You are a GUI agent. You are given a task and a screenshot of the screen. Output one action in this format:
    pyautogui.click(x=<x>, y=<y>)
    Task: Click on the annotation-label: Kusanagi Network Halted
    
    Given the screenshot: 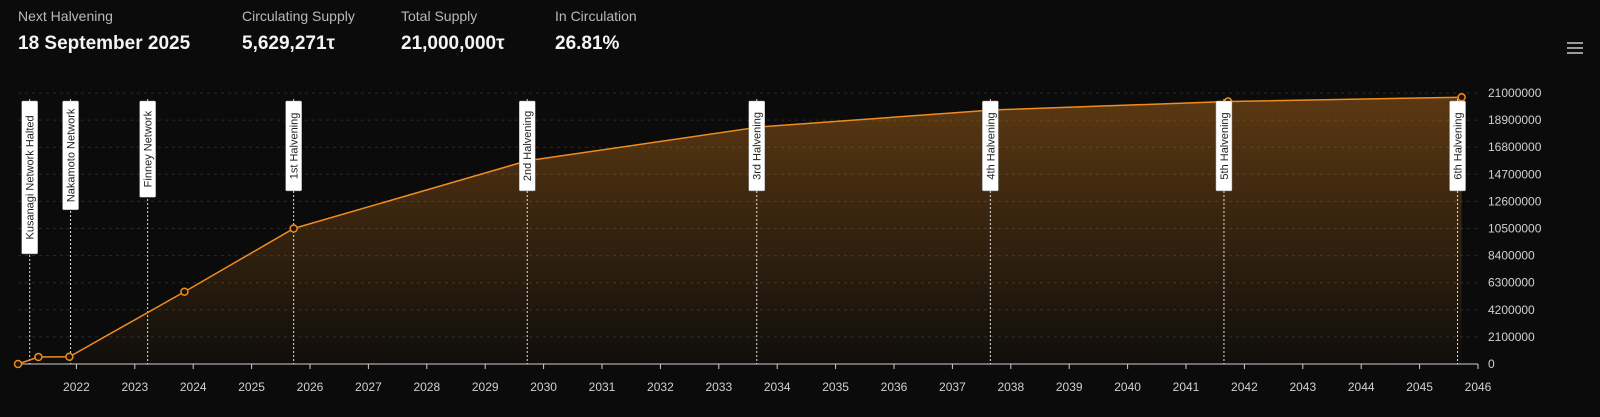 What is the action you would take?
    pyautogui.click(x=31, y=177)
    